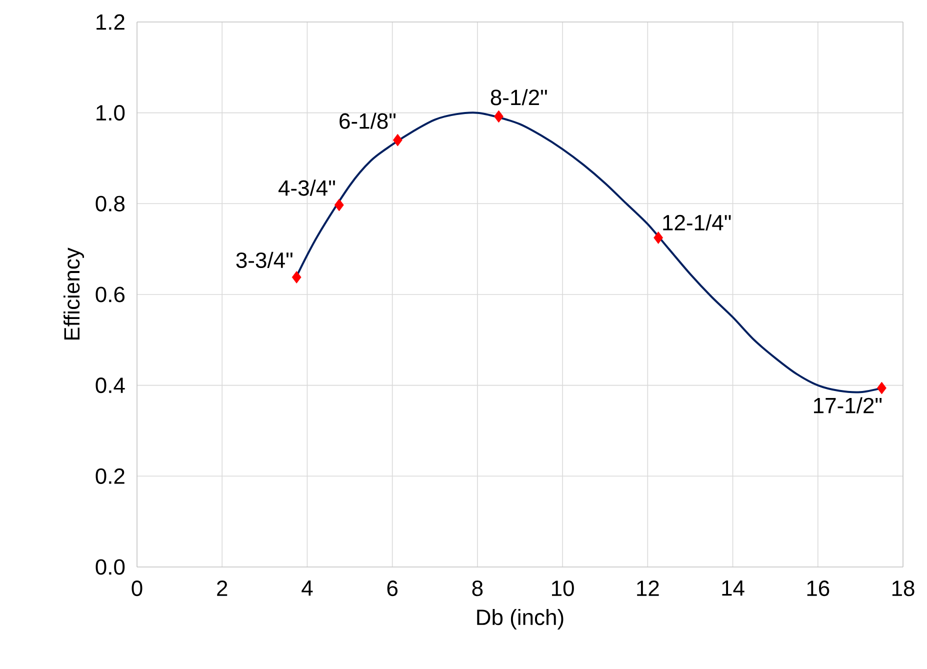 This screenshot has width=927, height=669. Describe the element at coordinates (697, 222) in the screenshot. I see `annotation: 12-1/4"` at that location.